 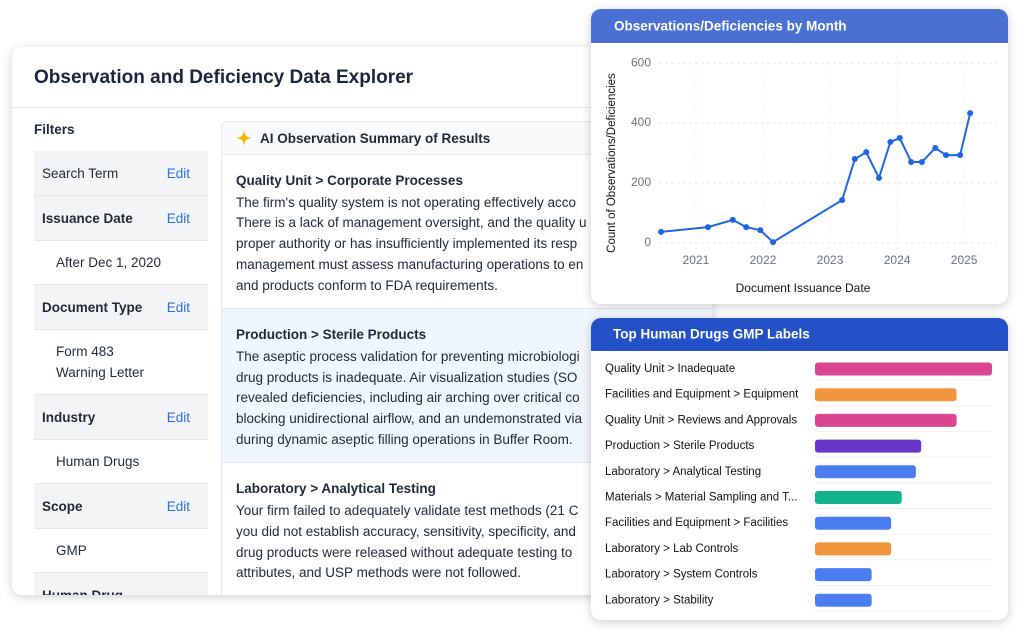 I want to click on filter-value: Form 483, so click(x=85, y=351).